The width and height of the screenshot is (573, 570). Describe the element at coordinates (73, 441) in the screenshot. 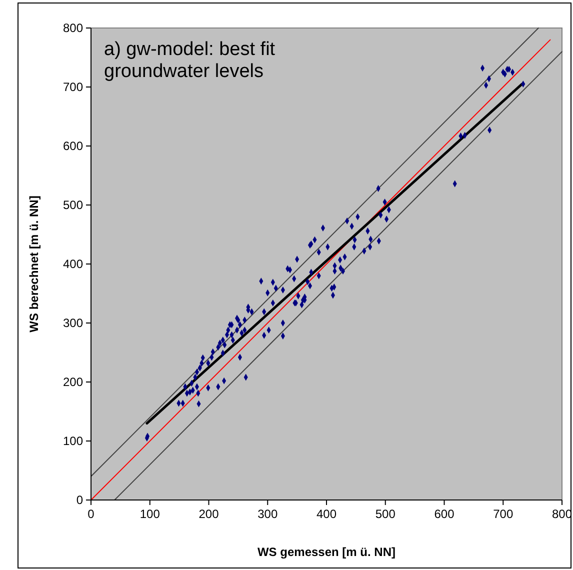

I see `y-tick-label: 100` at that location.